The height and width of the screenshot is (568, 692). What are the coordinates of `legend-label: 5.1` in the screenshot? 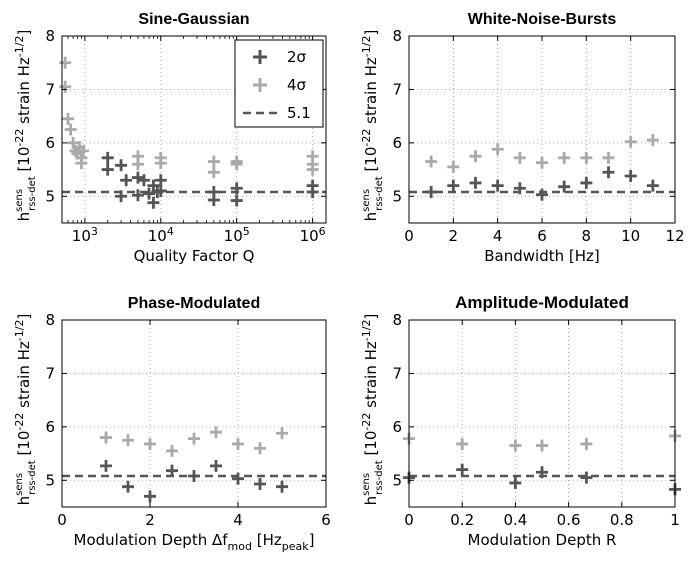 It's located at (299, 113).